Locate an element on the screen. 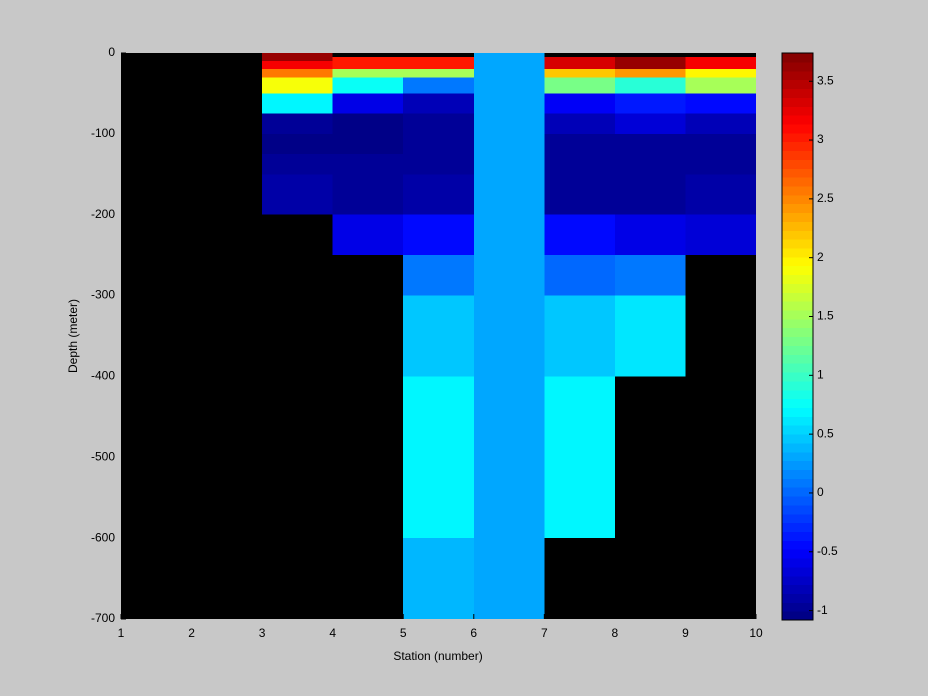 The width and height of the screenshot is (928, 696). colorbar-tick-label: 0 is located at coordinates (820, 492).